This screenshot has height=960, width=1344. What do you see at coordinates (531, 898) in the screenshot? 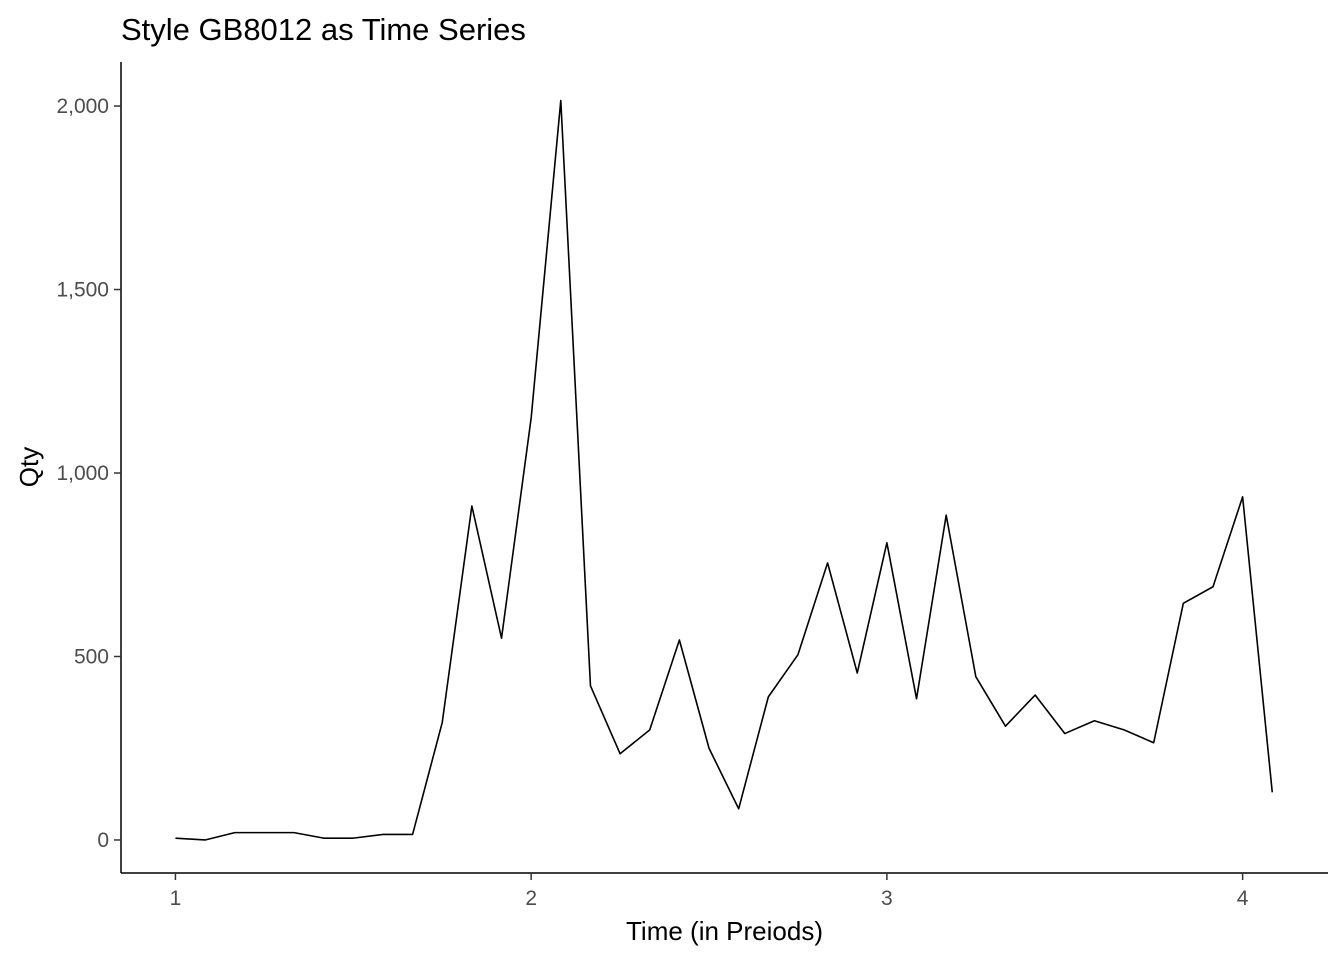
I see `x-tick-label: 2` at bounding box center [531, 898].